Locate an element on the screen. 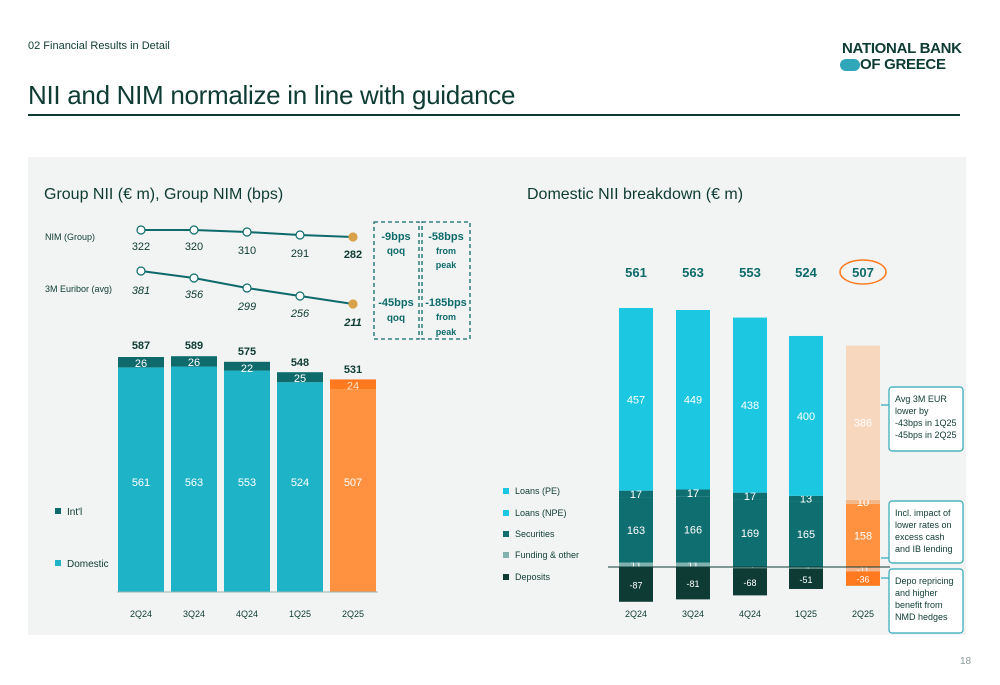  euribor-value-label: 211 is located at coordinates (352, 323).